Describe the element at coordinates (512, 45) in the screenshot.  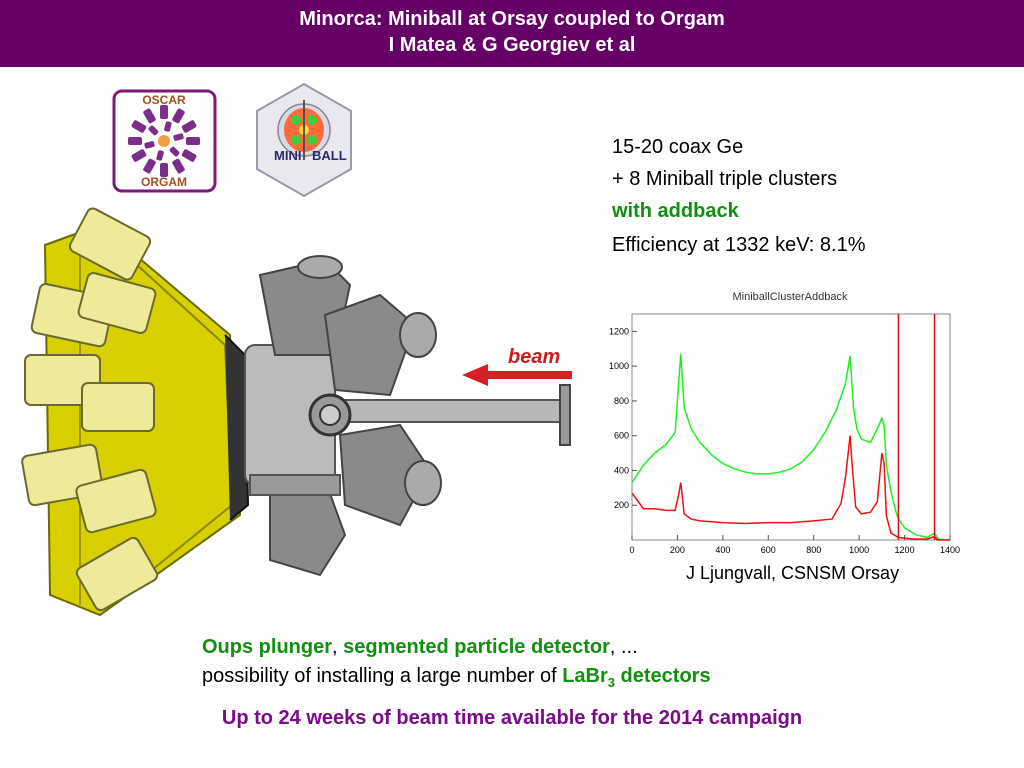
I see `slide-authors: I Matea & G Georgiev et al` at that location.